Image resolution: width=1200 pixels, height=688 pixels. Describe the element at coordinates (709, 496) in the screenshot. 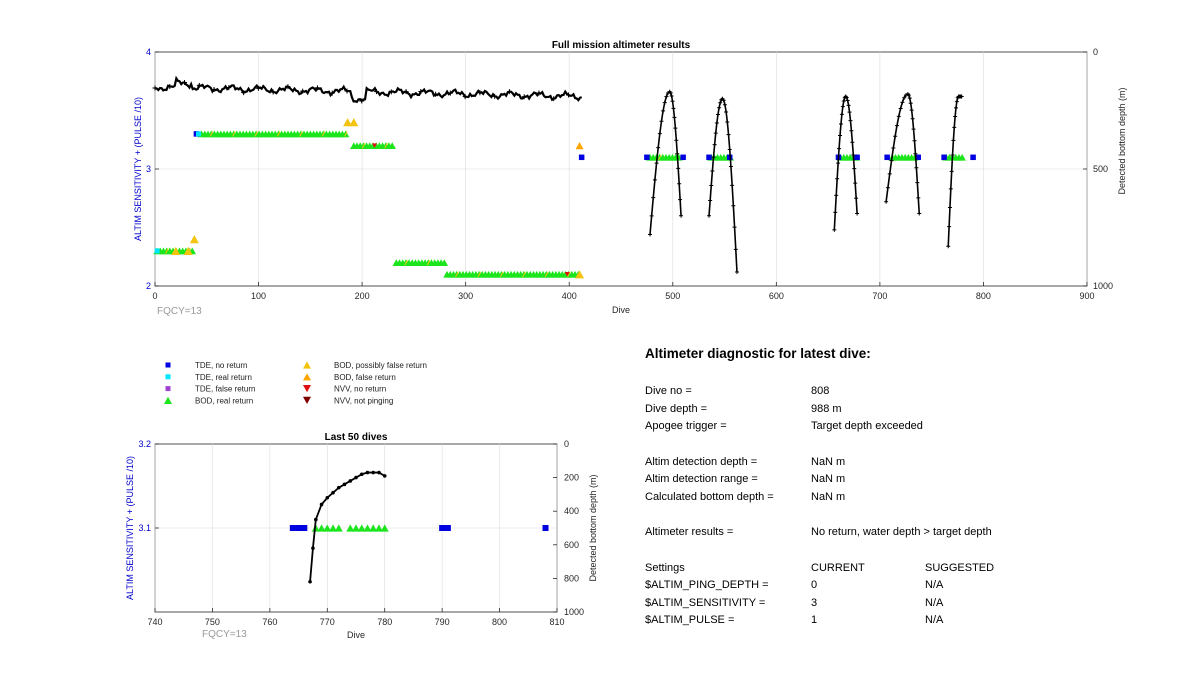

I see `calc-bottom-label: Calculated bottom depth =` at that location.